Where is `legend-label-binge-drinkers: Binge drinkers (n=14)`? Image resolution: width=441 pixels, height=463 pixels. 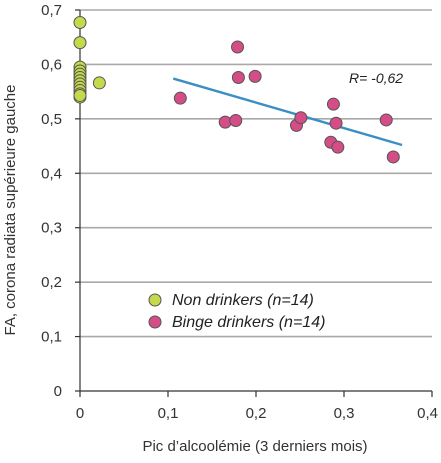 legend-label-binge-drinkers: Binge drinkers (n=14) is located at coordinates (248, 322).